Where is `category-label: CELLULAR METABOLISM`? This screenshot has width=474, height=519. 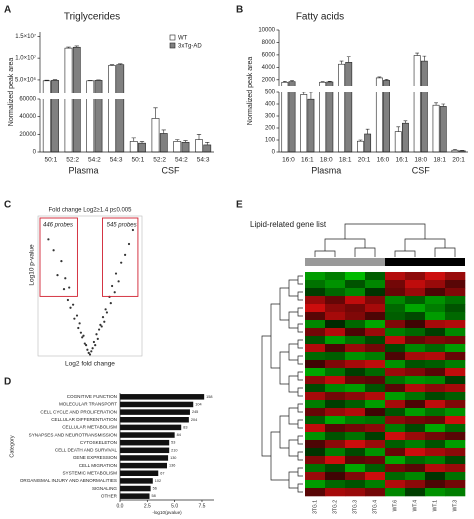 category-label: CELLULAR METABOLISM is located at coordinates (89, 427).